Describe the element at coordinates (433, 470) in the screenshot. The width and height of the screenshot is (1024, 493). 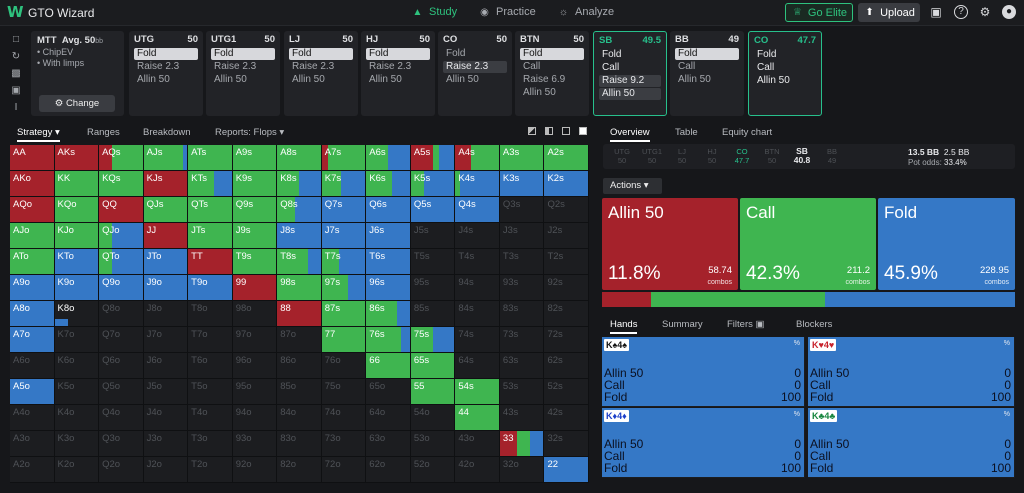
I see `hand-cell: 52o` at that location.